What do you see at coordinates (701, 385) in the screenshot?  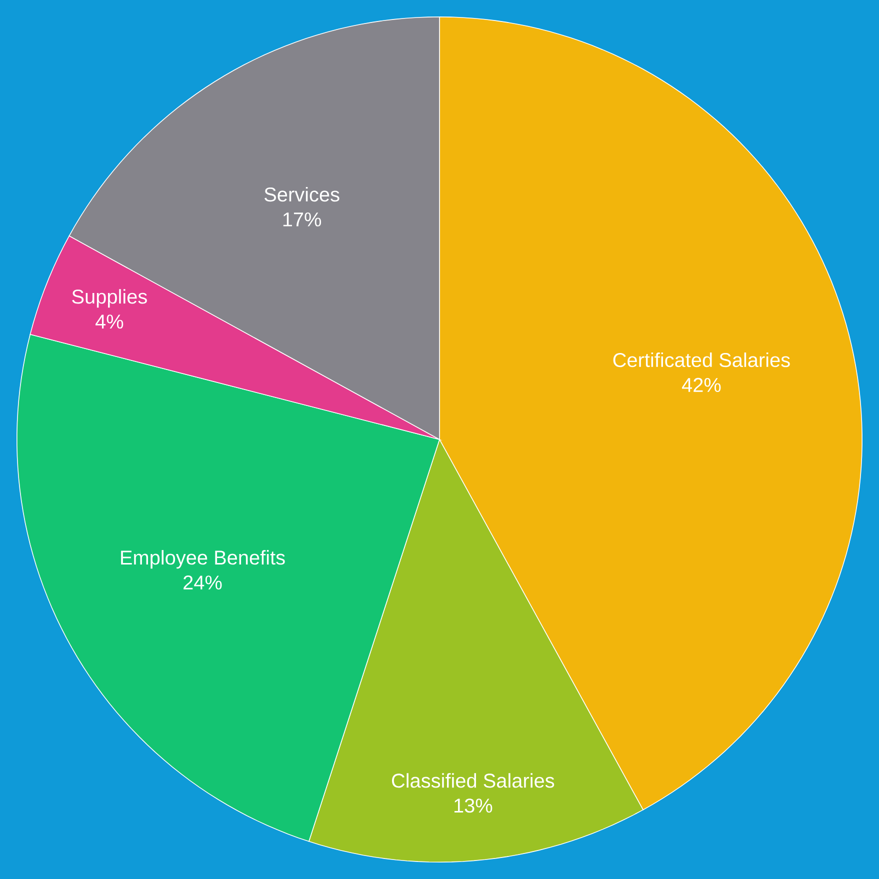 I see `data-label: 42%` at bounding box center [701, 385].